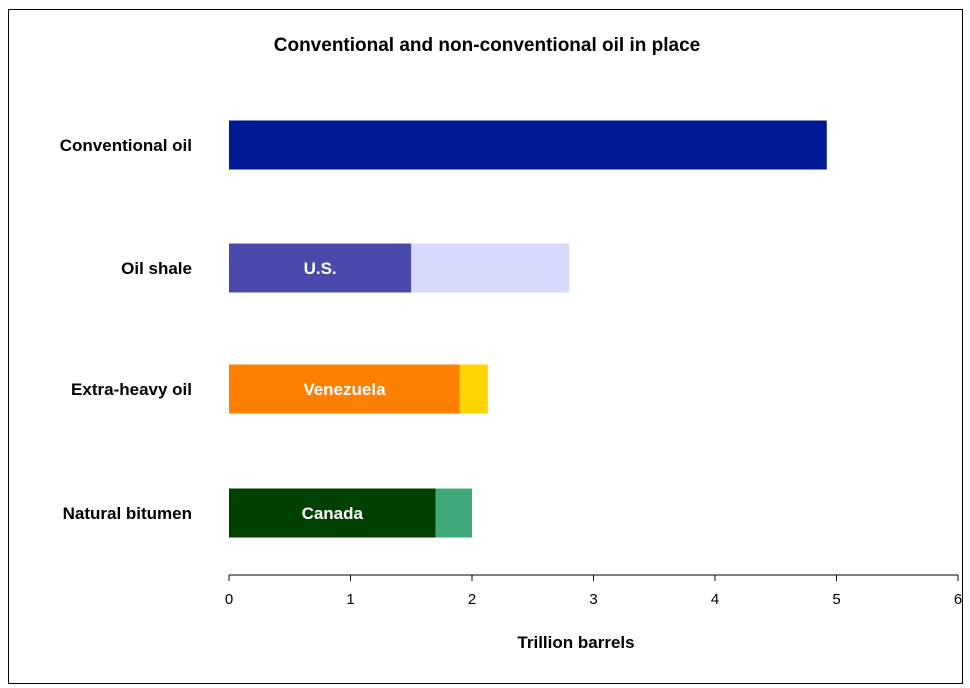 Image resolution: width=970 pixels, height=688 pixels. Describe the element at coordinates (593, 599) in the screenshot. I see `x-tick-label: 3` at that location.